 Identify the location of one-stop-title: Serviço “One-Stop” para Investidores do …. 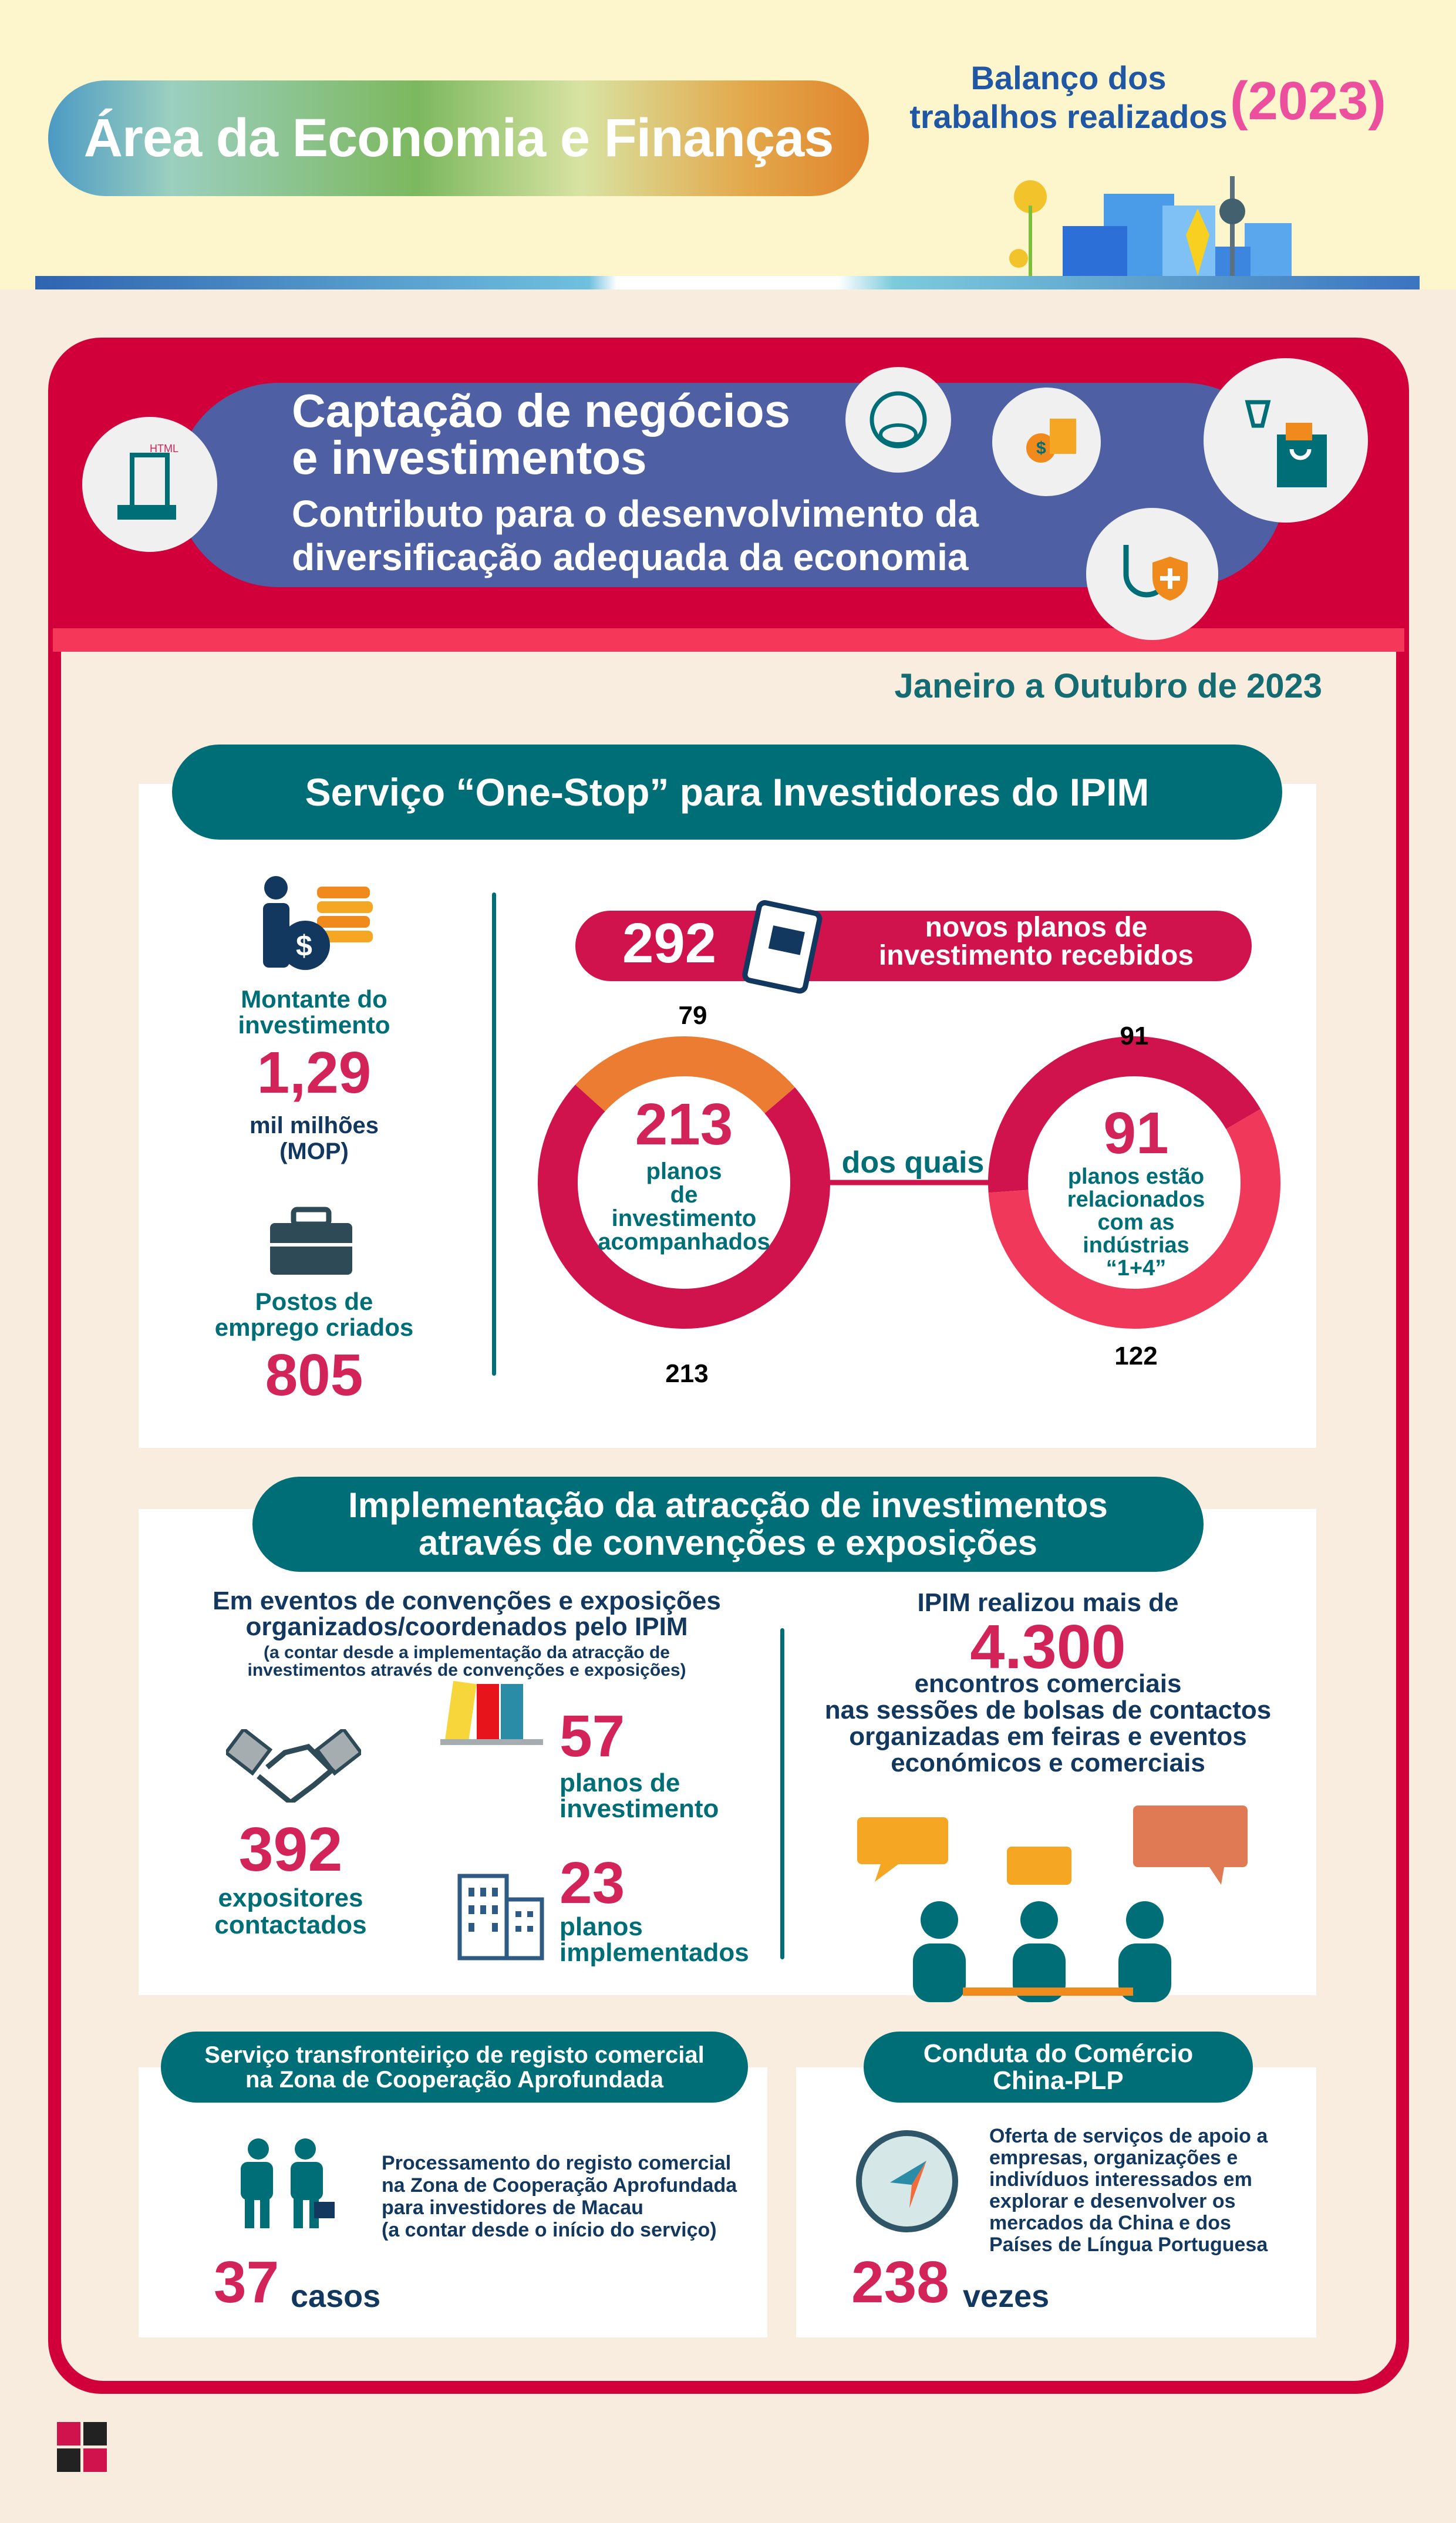
(727, 792).